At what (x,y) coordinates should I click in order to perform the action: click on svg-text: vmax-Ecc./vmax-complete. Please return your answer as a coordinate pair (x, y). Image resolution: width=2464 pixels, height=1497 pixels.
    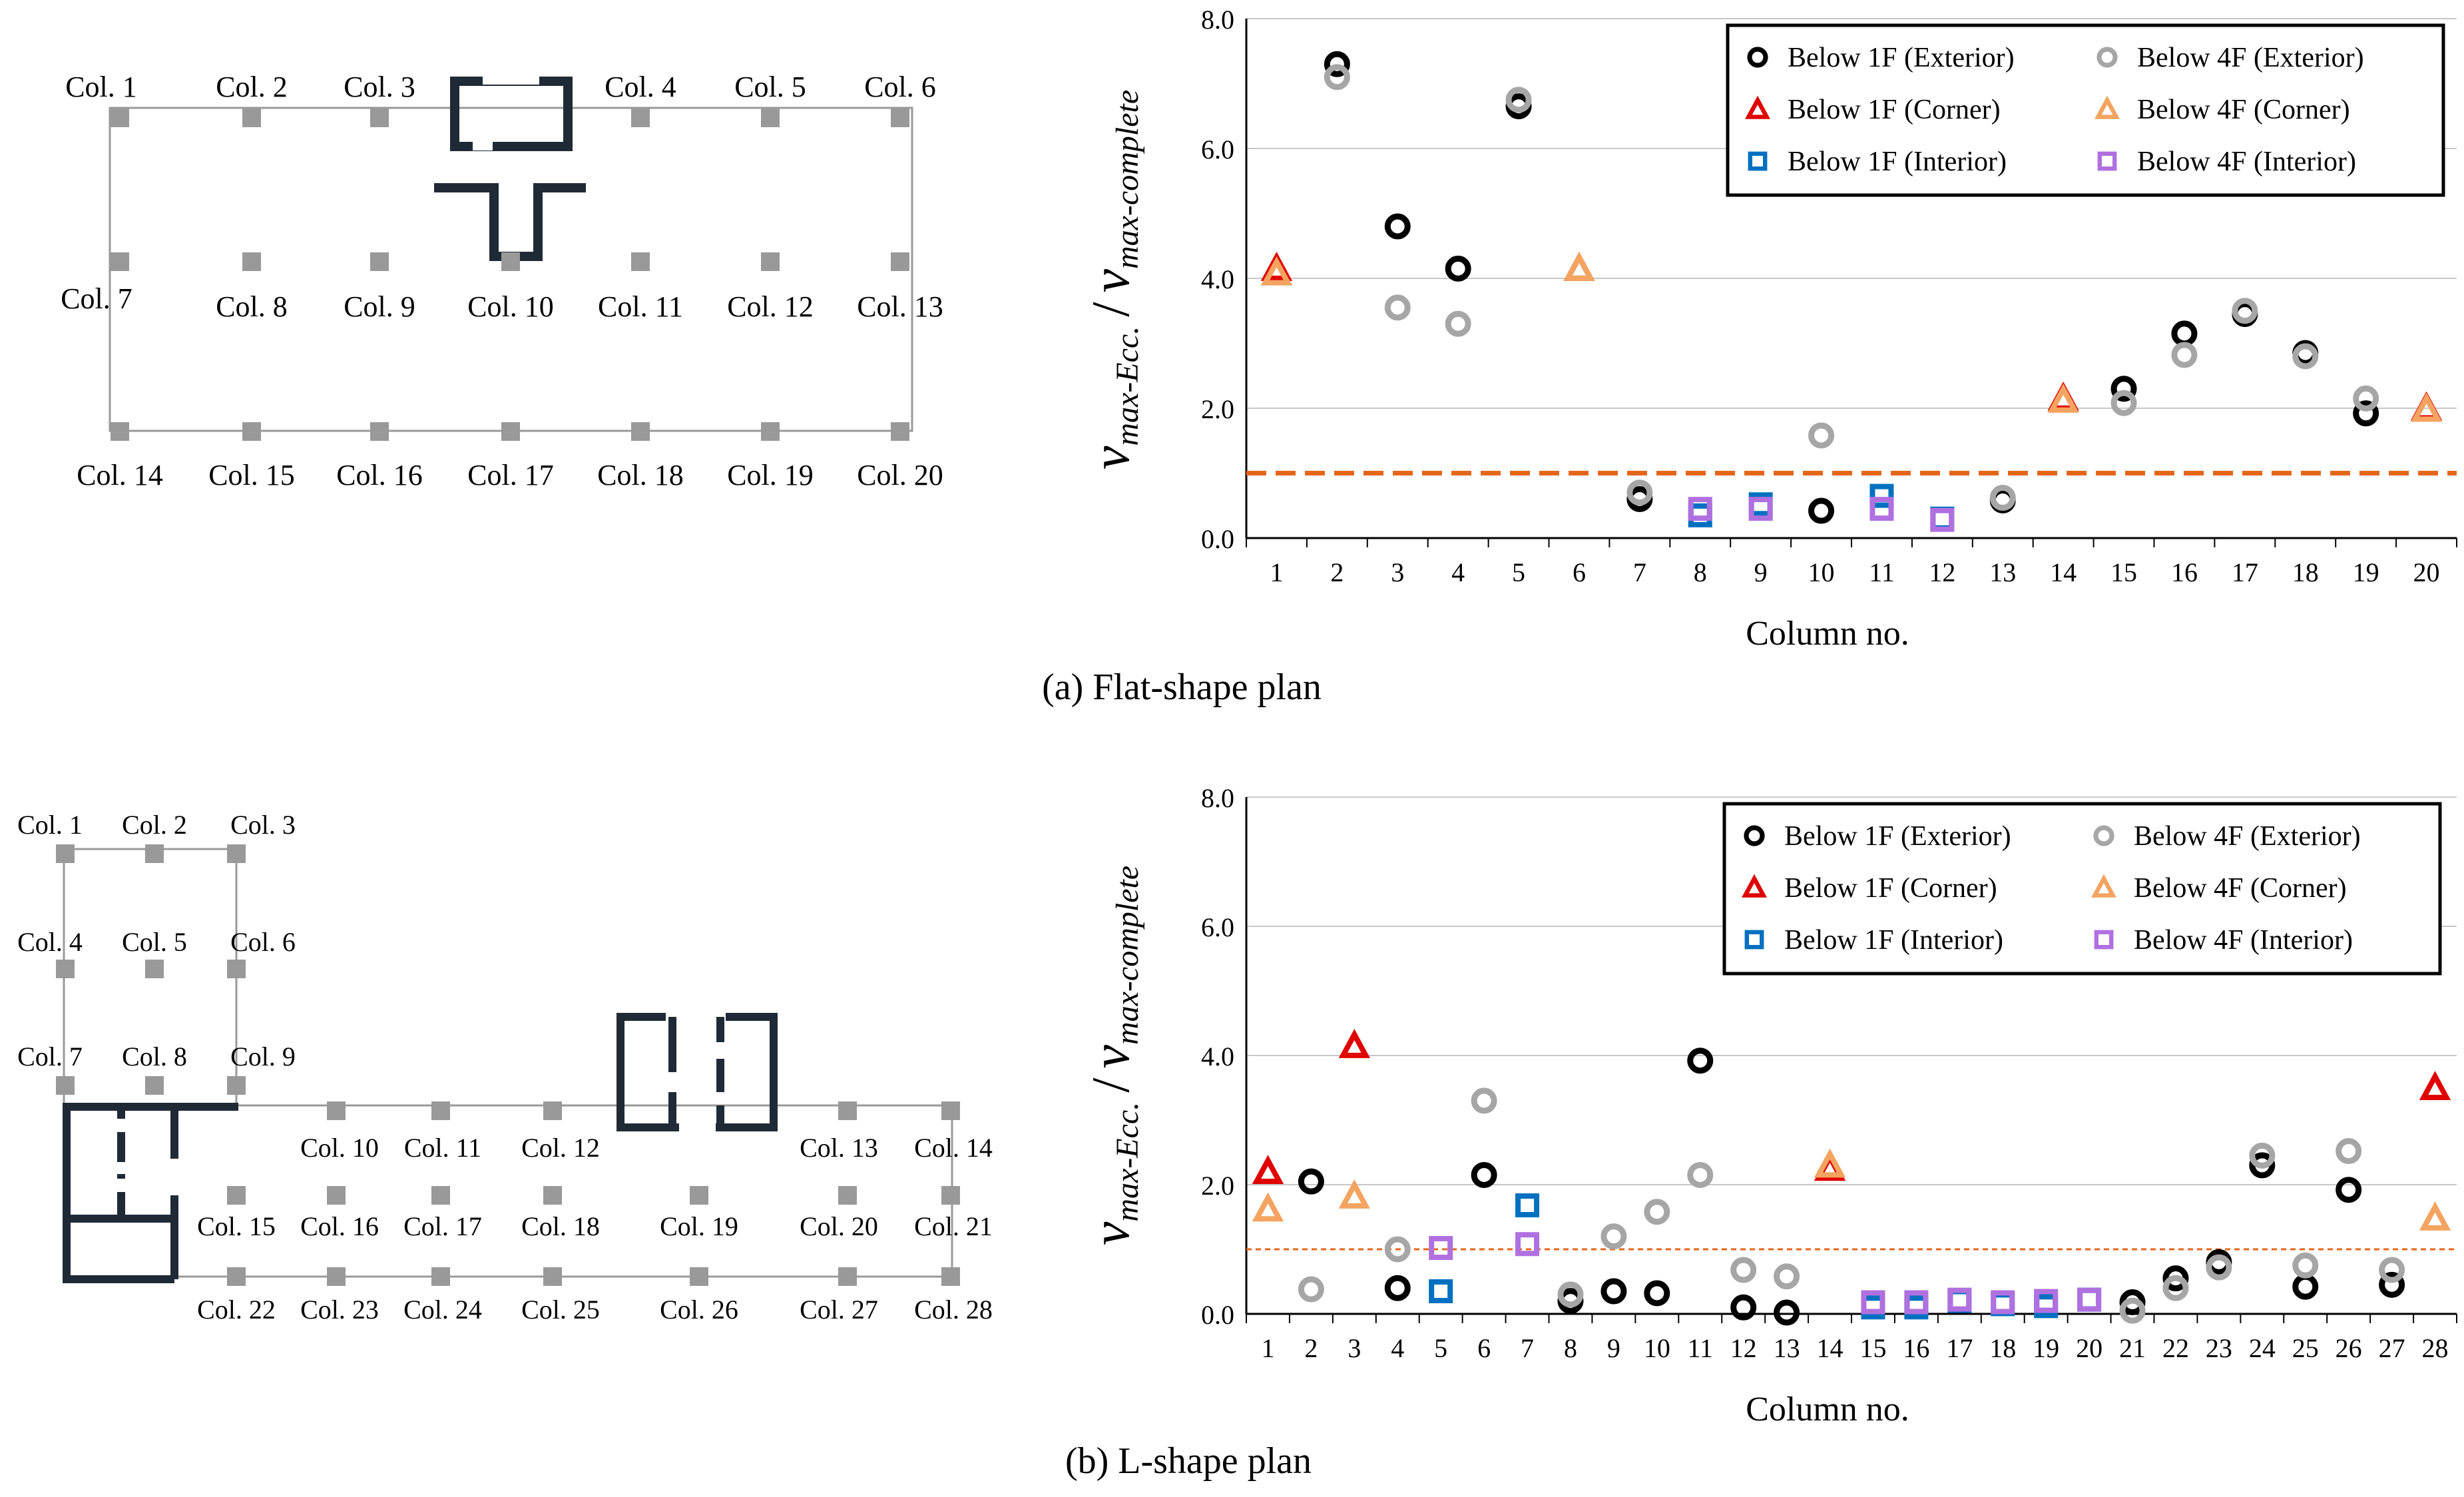
    Looking at the image, I should click on (1113, 280).